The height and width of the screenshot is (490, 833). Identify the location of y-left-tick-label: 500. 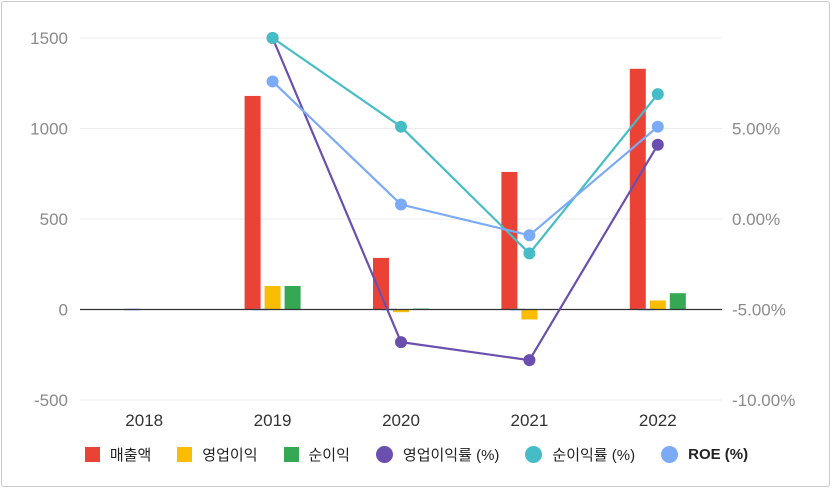
(54, 219).